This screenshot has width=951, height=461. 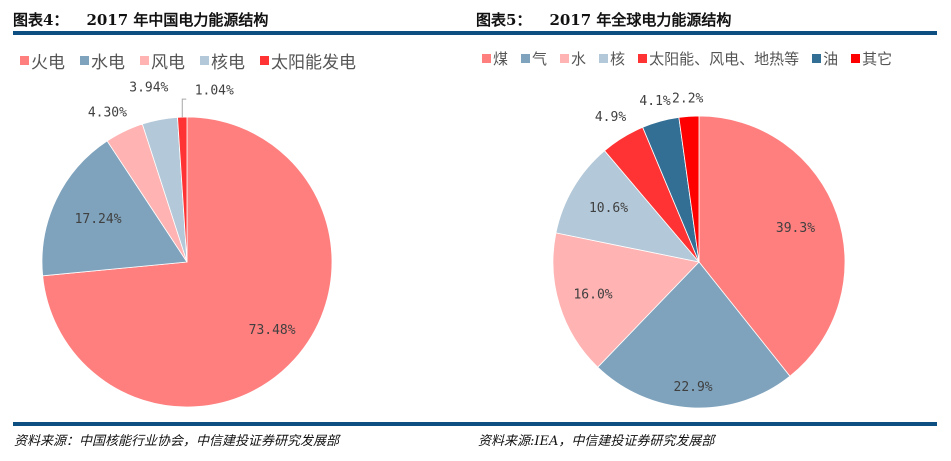 What do you see at coordinates (596, 441) in the screenshot?
I see `source-note-right: 资料来源:IEA，中信建投证券研究发展部` at bounding box center [596, 441].